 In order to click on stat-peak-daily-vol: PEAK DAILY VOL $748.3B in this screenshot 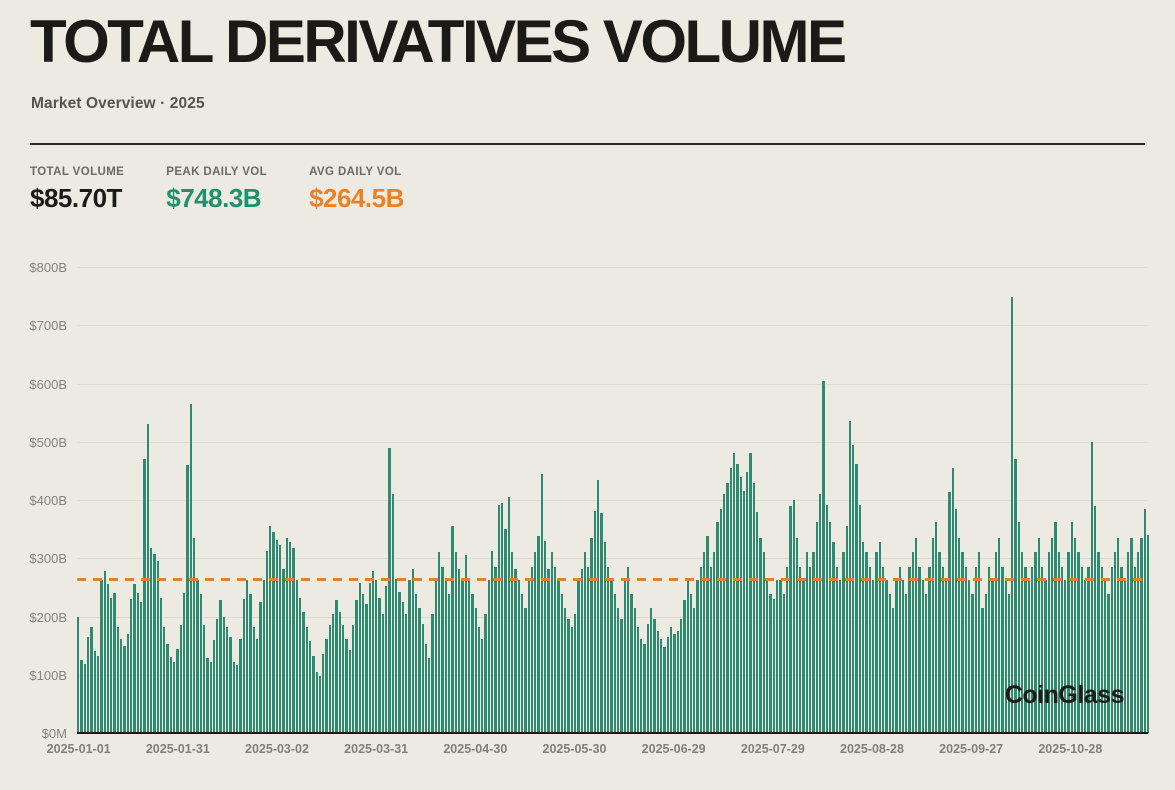, I will do `click(216, 190)`.